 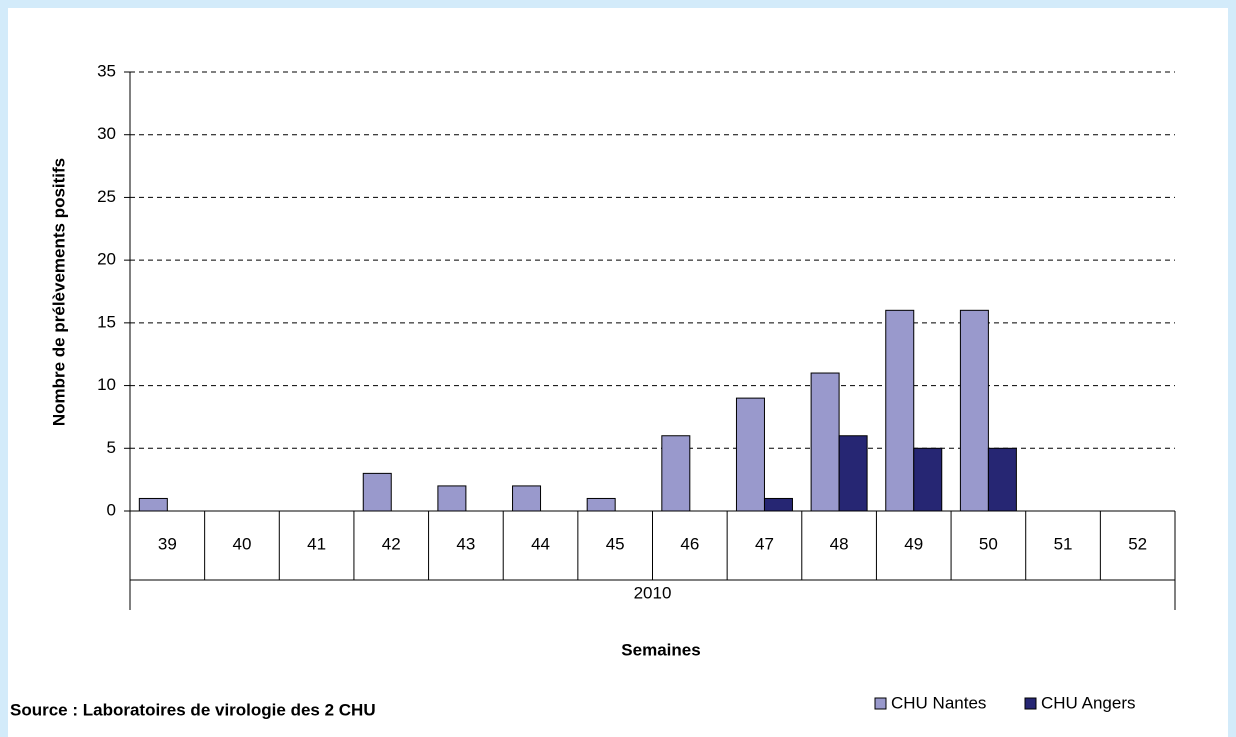 I want to click on x-tick-label: 46, so click(x=689, y=543).